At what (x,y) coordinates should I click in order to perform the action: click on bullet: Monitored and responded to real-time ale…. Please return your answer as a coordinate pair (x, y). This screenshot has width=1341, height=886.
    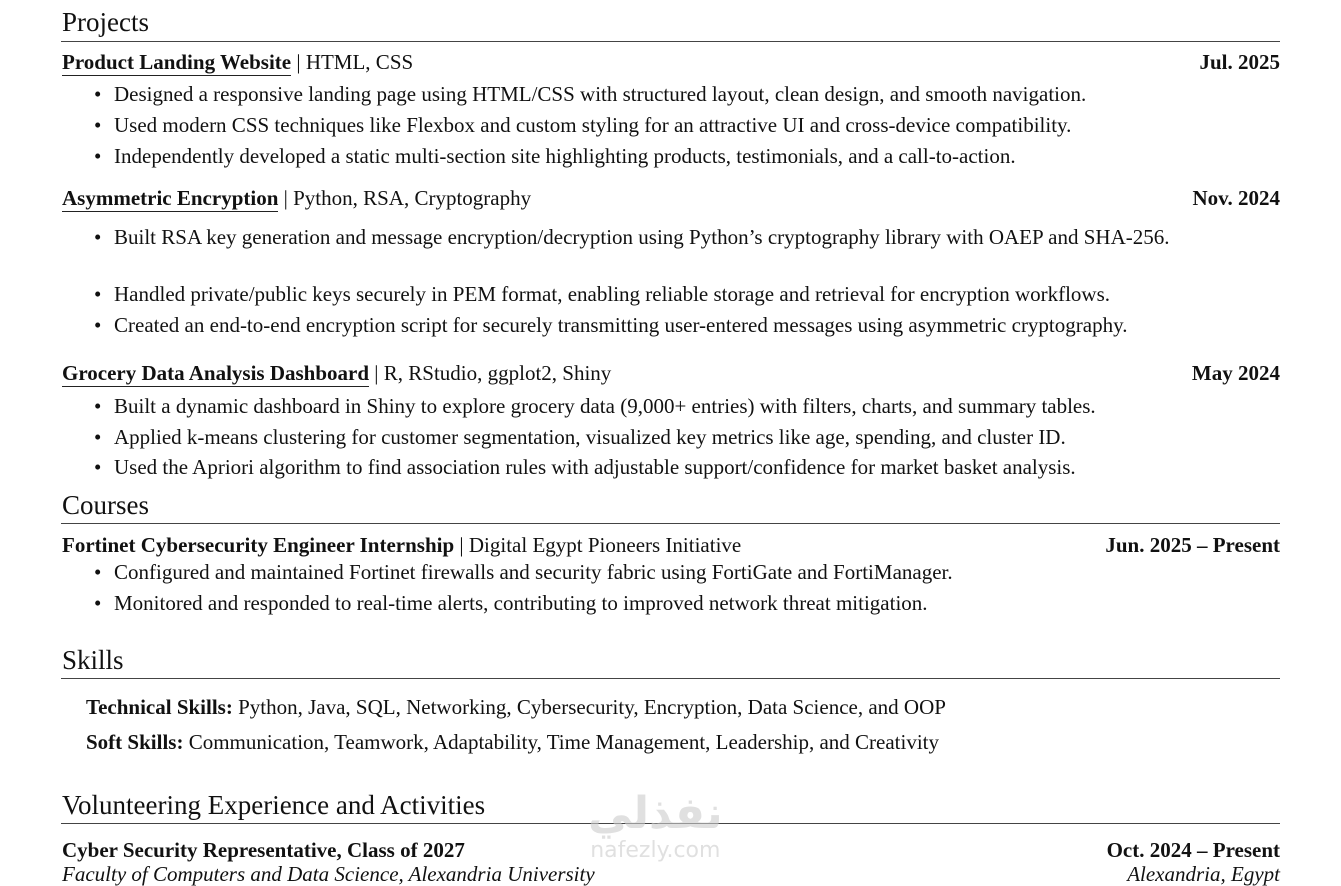
    Looking at the image, I should click on (687, 603).